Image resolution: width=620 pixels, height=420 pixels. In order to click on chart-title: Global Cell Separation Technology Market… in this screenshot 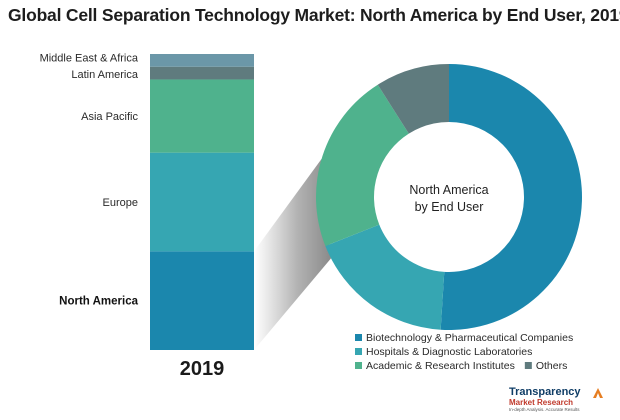, I will do `click(314, 15)`.